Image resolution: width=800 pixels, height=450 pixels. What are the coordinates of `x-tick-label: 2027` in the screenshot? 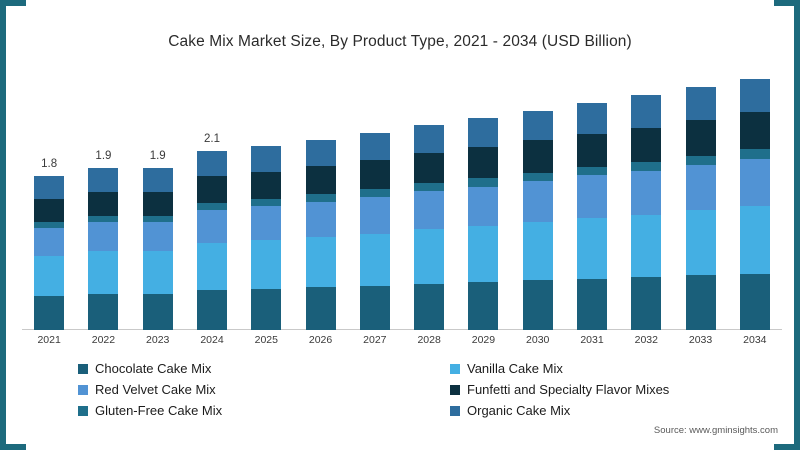 It's located at (375, 340).